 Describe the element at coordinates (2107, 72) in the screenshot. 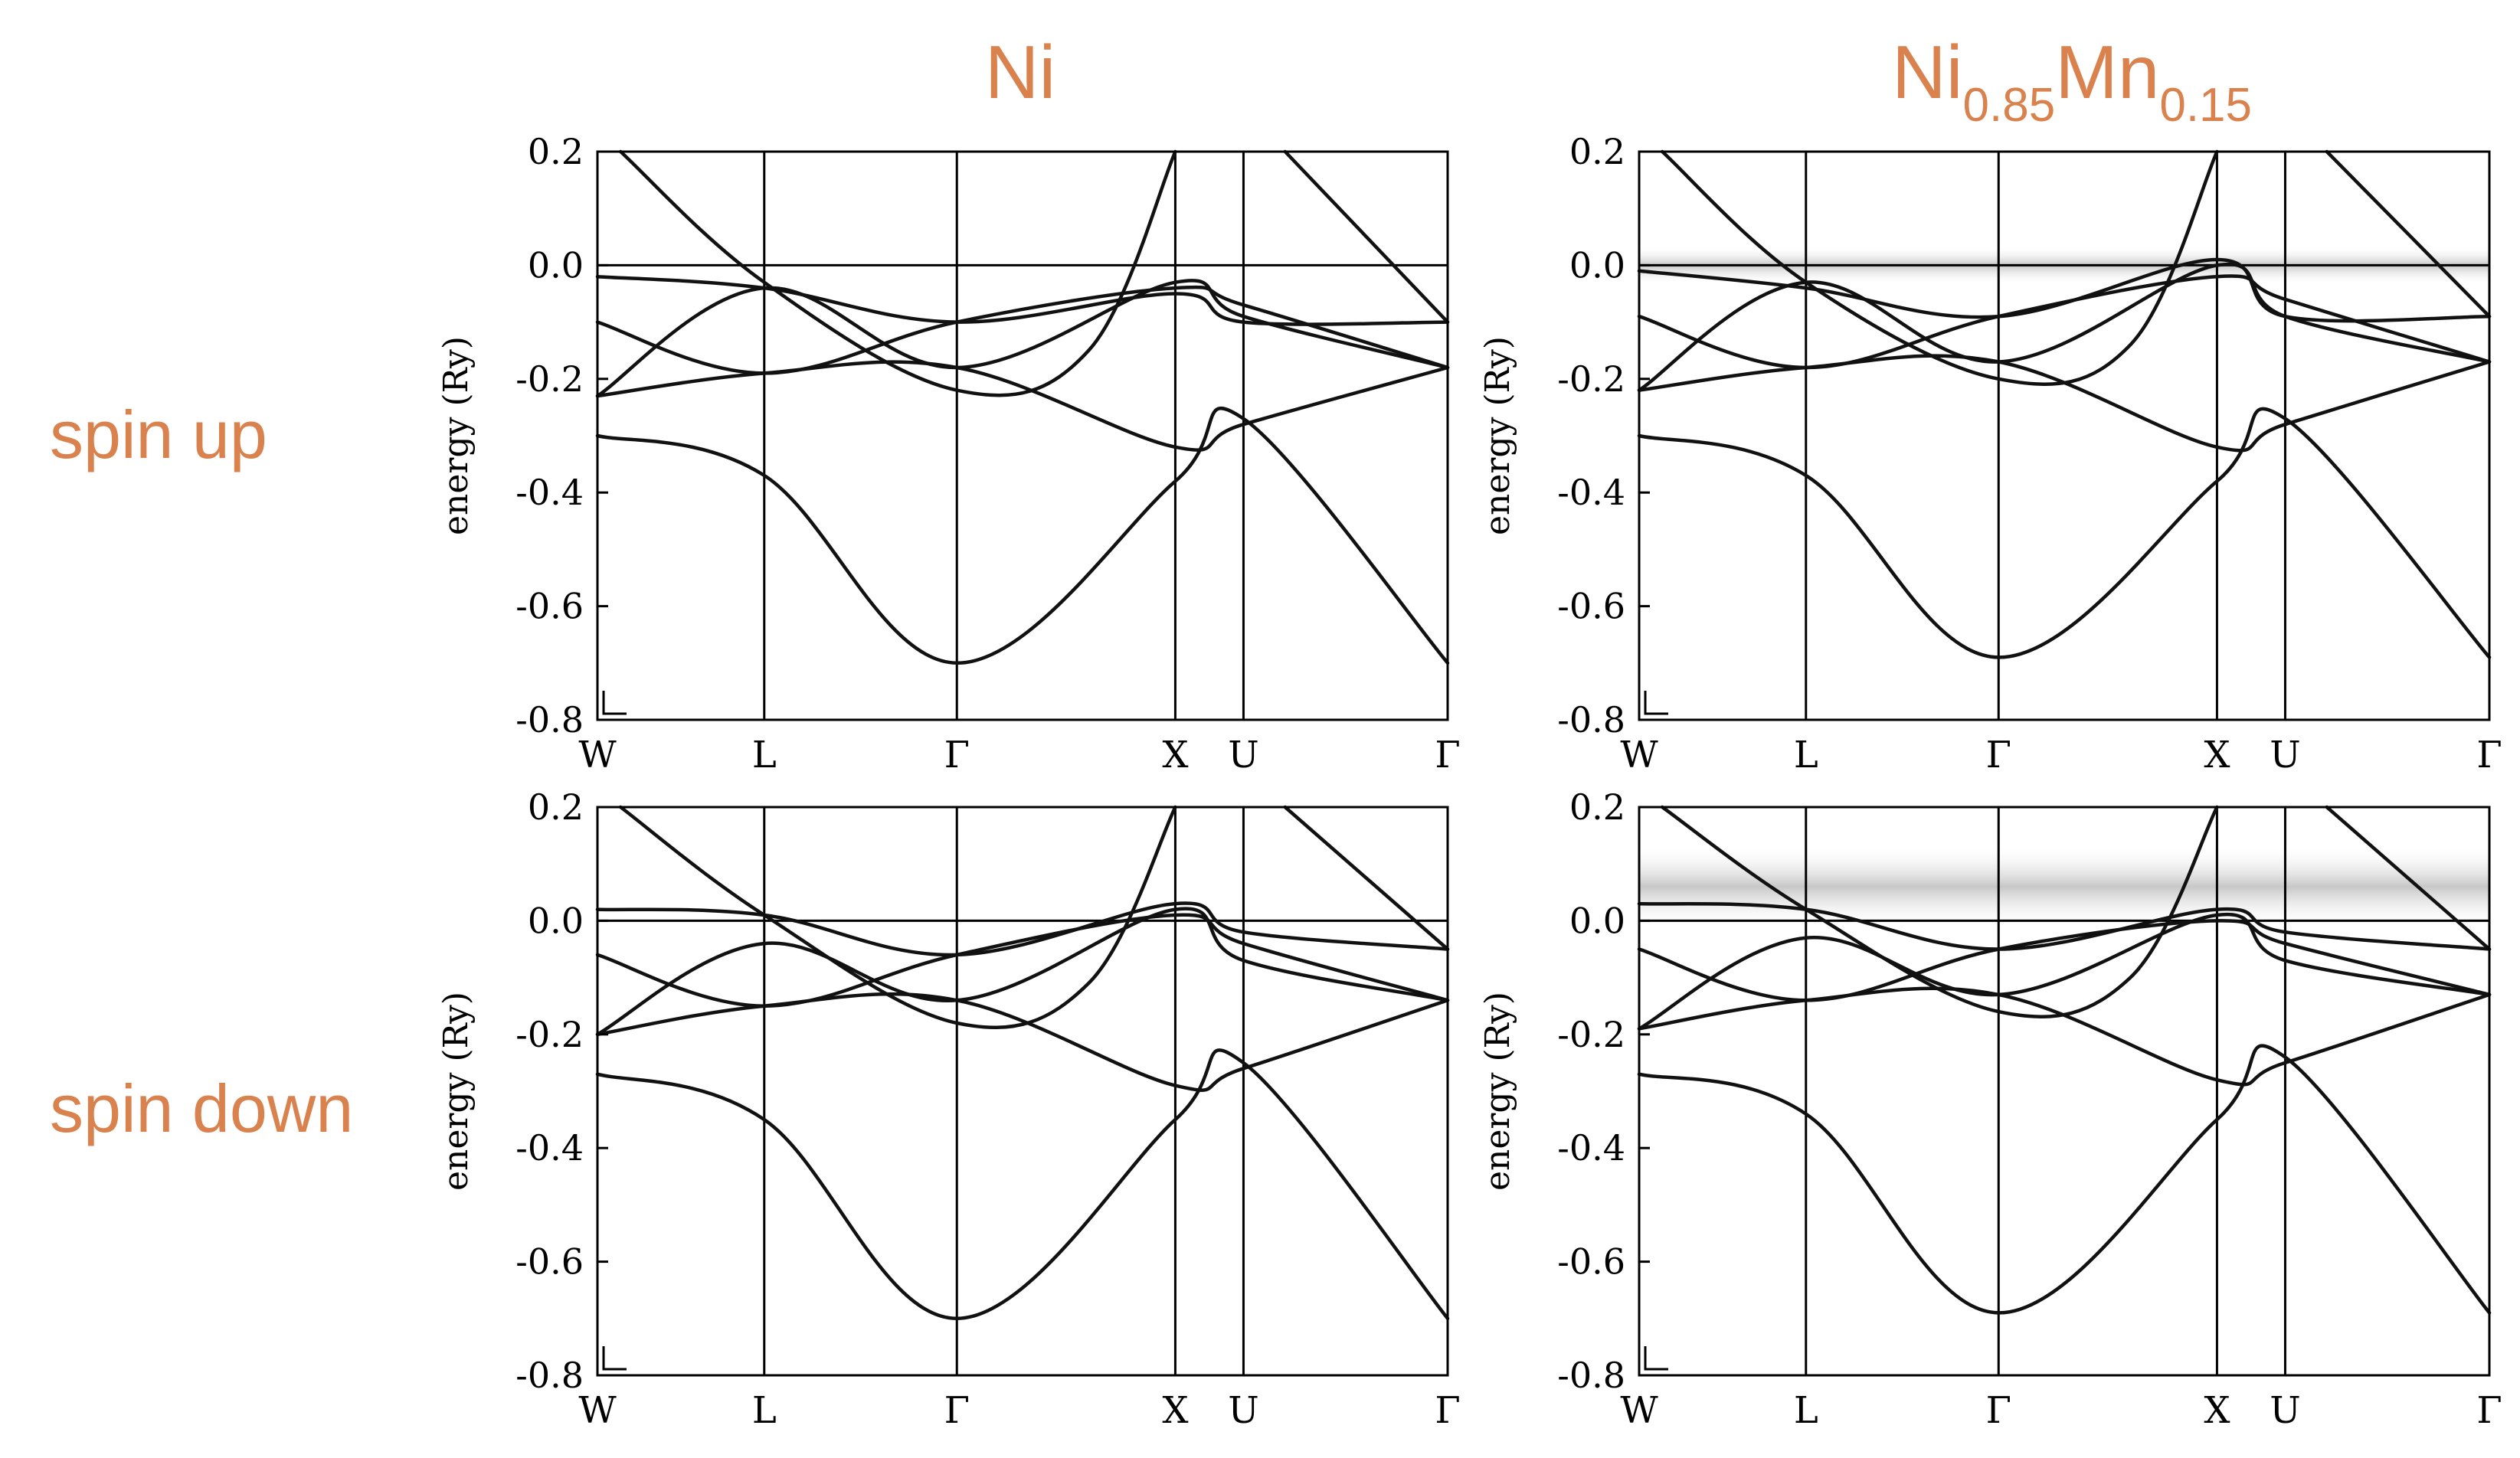

I see `alloy-mn-symbol: Mn` at that location.